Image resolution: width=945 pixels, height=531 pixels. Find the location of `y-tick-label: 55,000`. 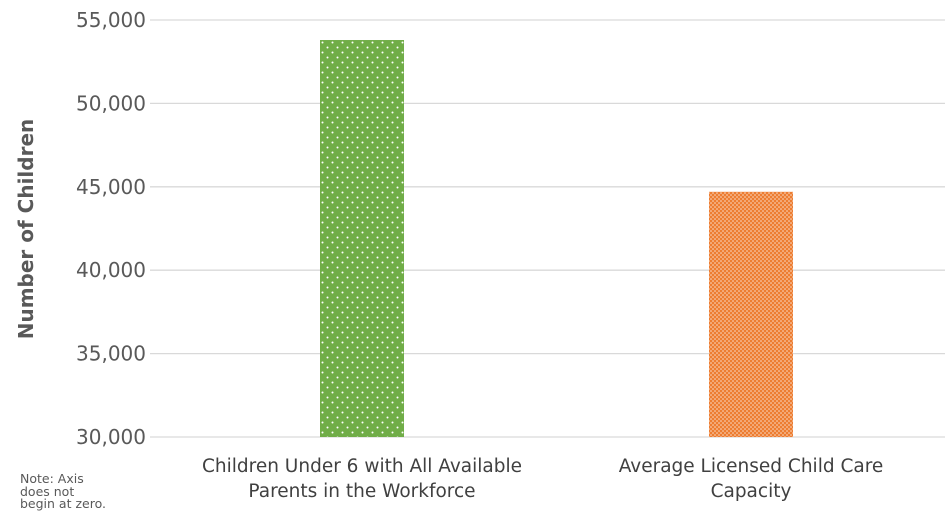

y-tick-label: 55,000 is located at coordinates (111, 20).